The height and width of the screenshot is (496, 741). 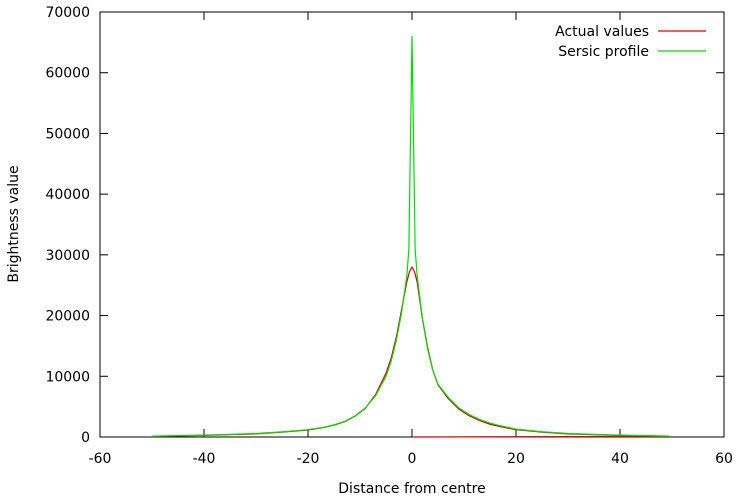 What do you see at coordinates (603, 52) in the screenshot?
I see `legend-label-sersic: Sersic profile` at bounding box center [603, 52].